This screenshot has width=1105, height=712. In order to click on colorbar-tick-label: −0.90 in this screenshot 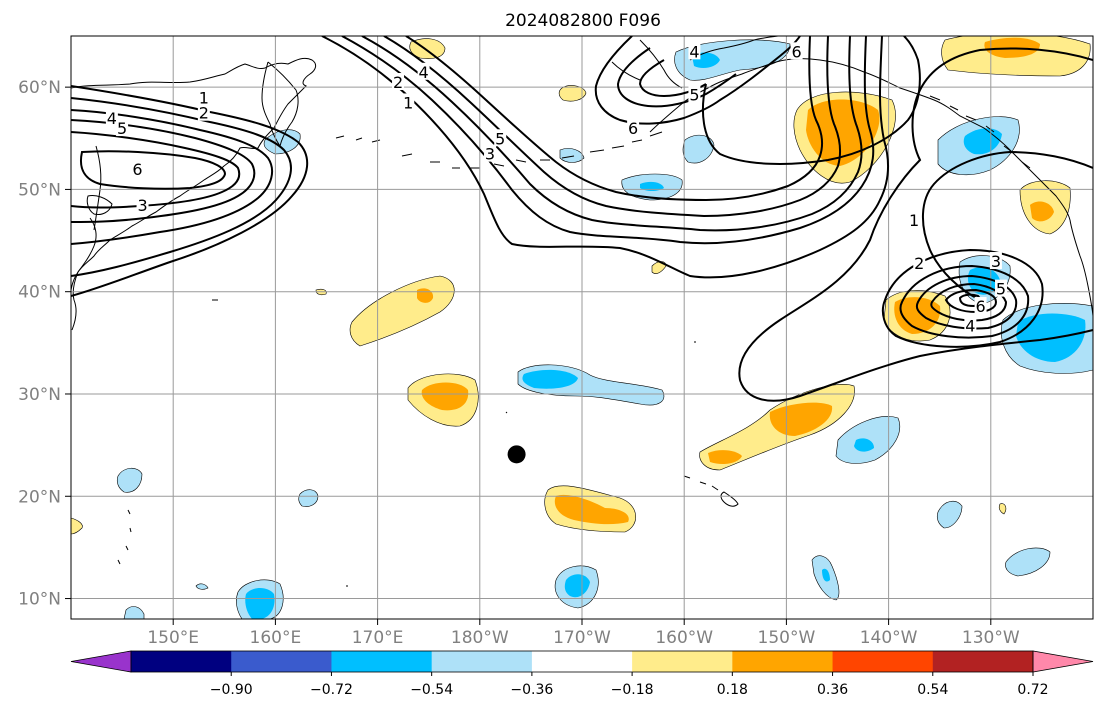, I will do `click(231, 690)`.